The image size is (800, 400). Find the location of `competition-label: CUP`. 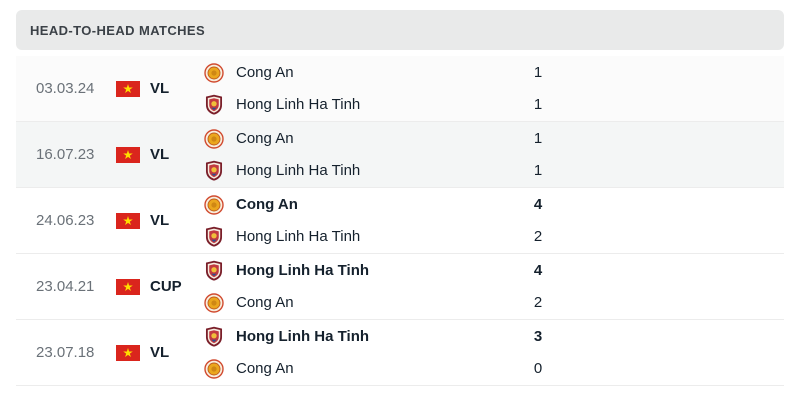

competition-label: CUP is located at coordinates (166, 286).